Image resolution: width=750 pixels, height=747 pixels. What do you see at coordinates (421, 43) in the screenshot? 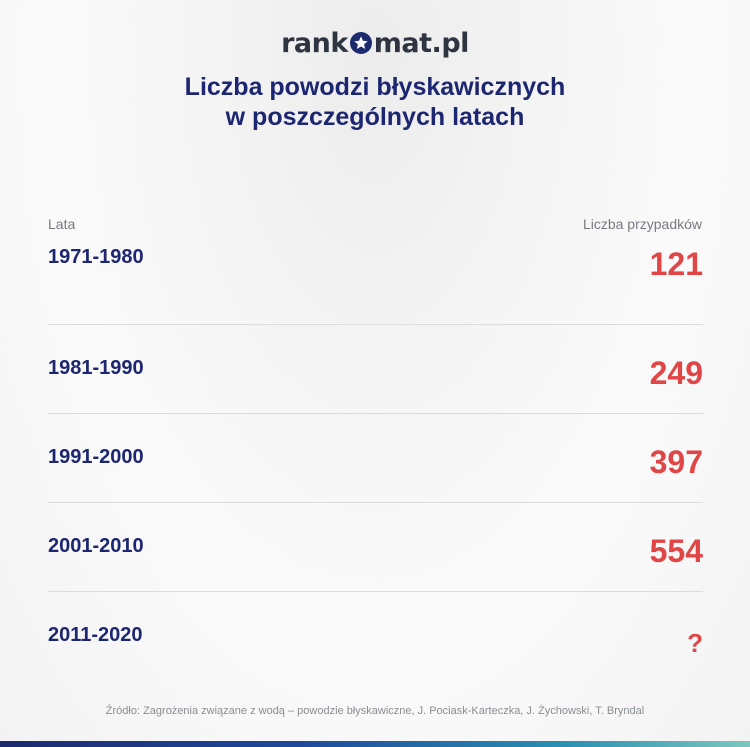
I see `logo-text-mat: mat.pl` at bounding box center [421, 43].